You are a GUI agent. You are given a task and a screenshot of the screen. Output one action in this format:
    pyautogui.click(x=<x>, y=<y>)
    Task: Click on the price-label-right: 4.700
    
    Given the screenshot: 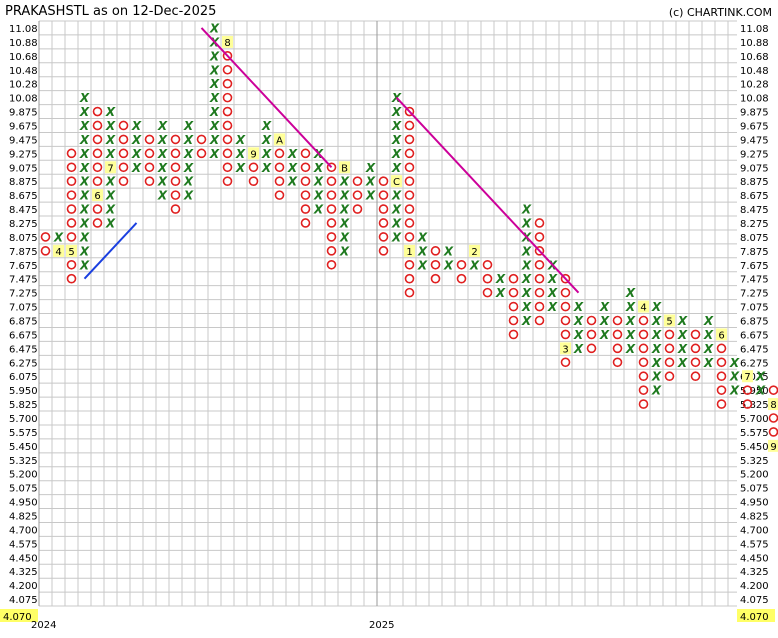 What is the action you would take?
    pyautogui.click(x=754, y=530)
    